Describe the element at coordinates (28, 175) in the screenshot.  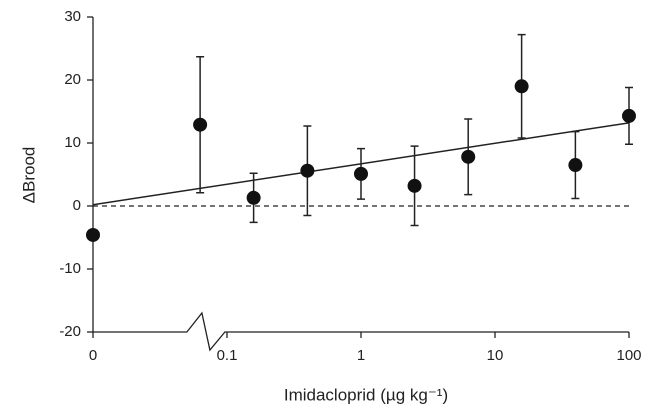
I see `y-axis-label: ΔBrood` at that location.